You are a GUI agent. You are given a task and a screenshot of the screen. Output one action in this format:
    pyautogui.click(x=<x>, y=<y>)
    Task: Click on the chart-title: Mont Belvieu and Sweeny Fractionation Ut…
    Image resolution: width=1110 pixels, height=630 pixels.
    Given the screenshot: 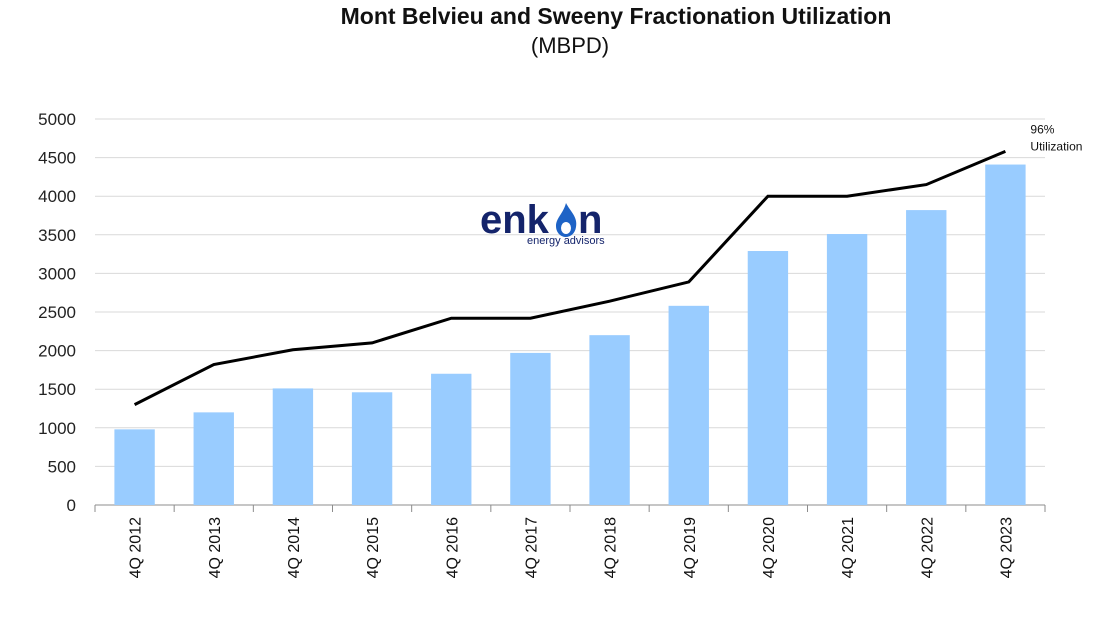 What is the action you would take?
    pyautogui.click(x=616, y=16)
    